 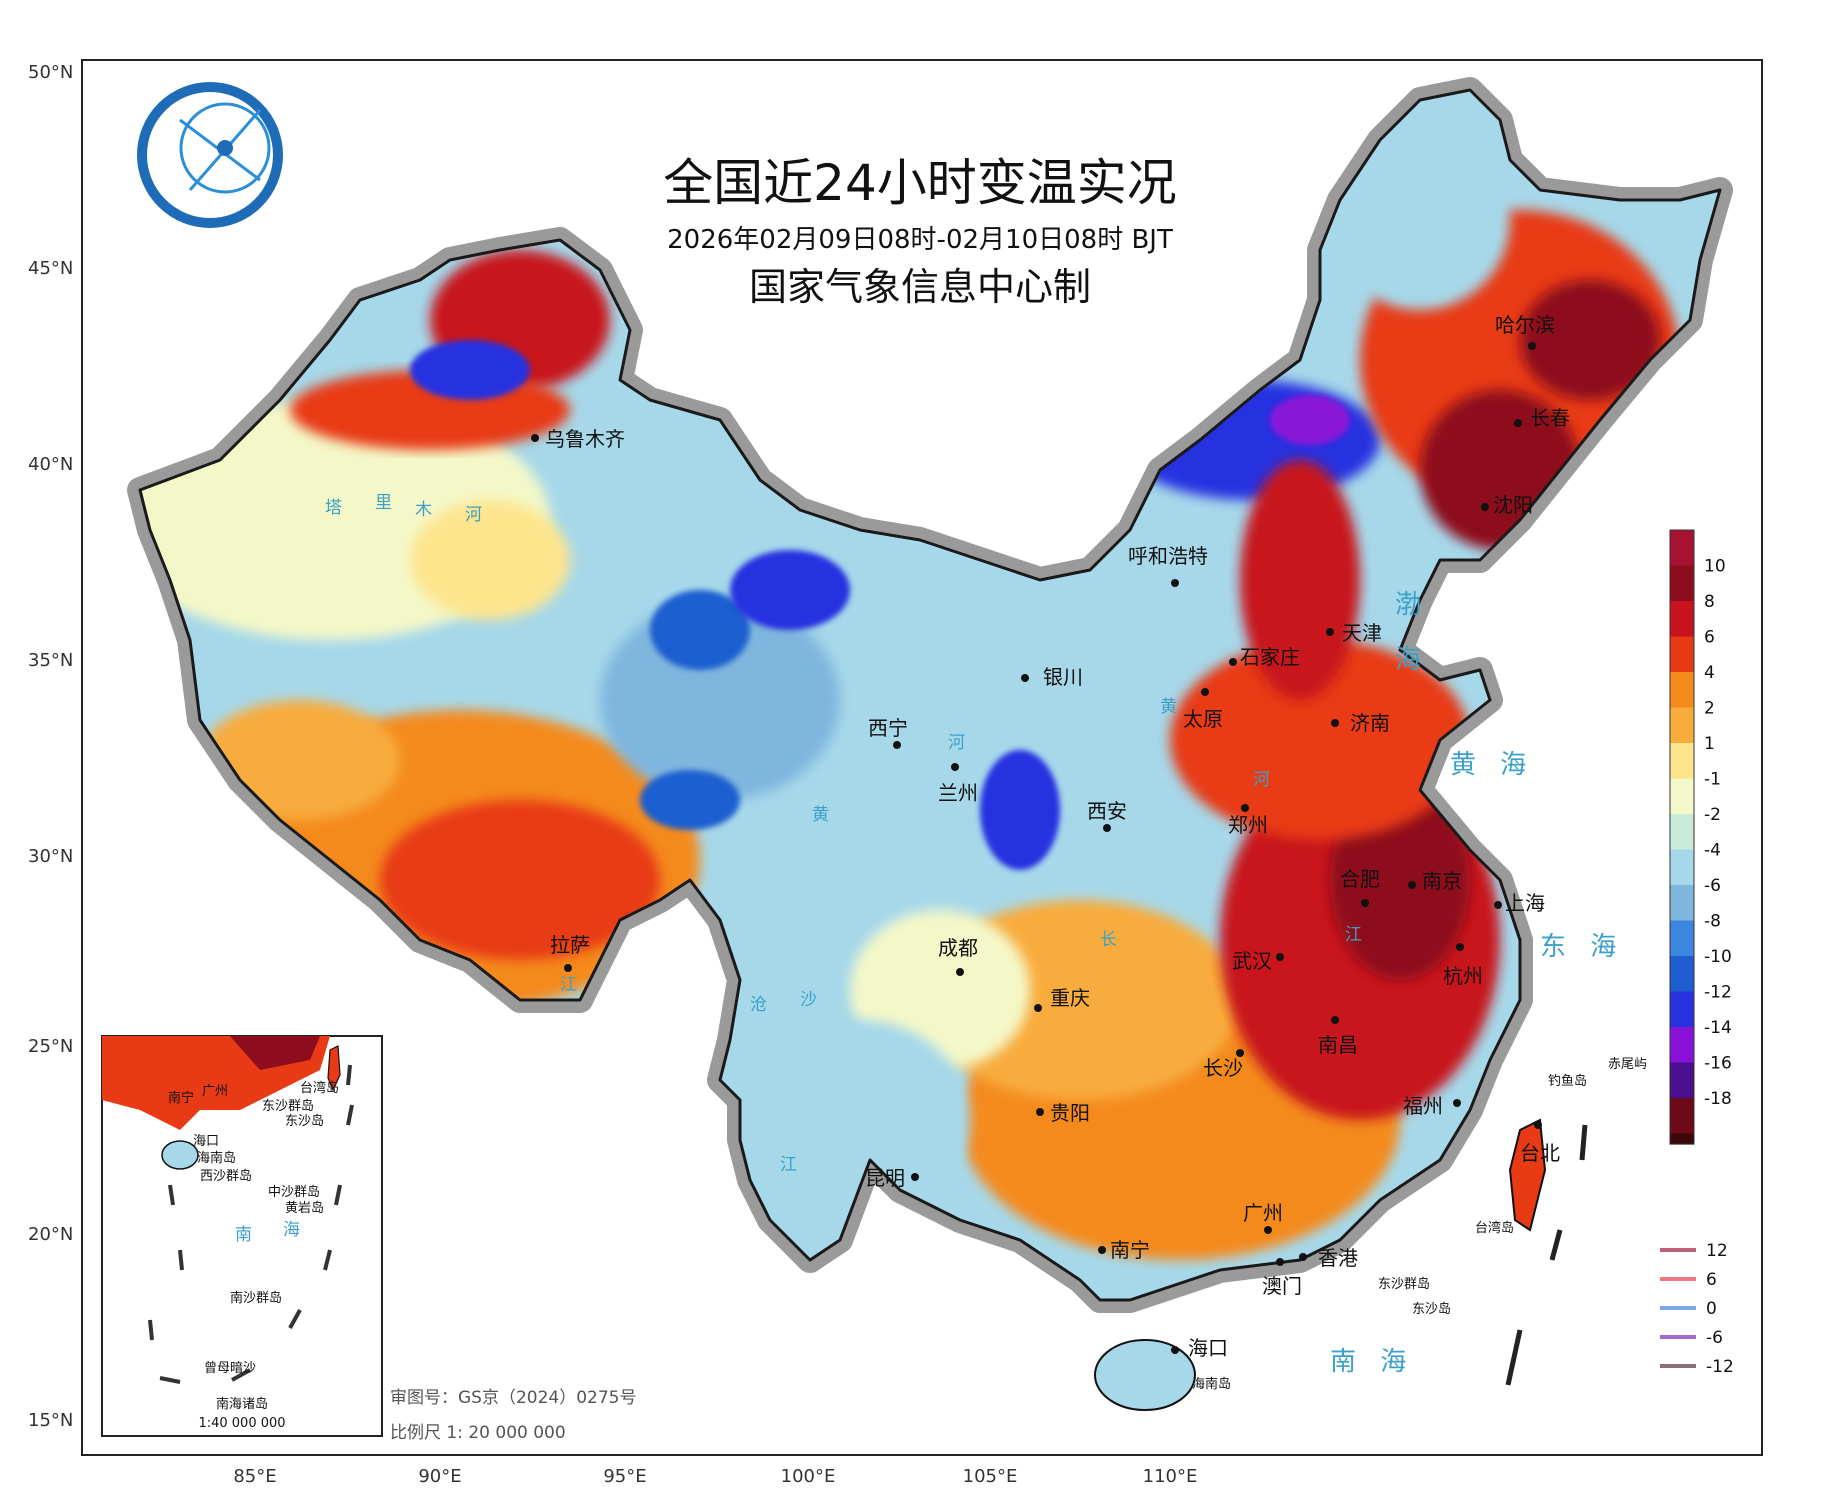 I want to click on city-guangzhou: 广州, so click(x=1263, y=1217).